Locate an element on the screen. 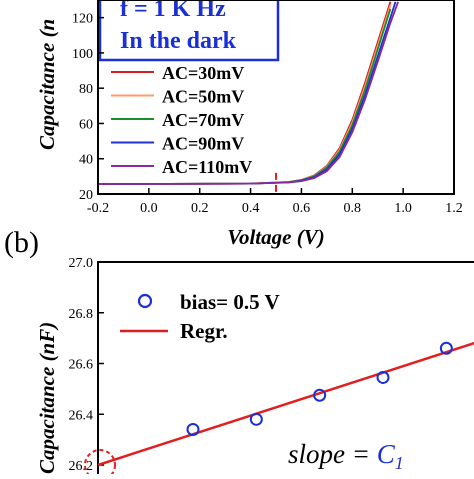  x-tick-label: -0.2 is located at coordinates (98, 208).